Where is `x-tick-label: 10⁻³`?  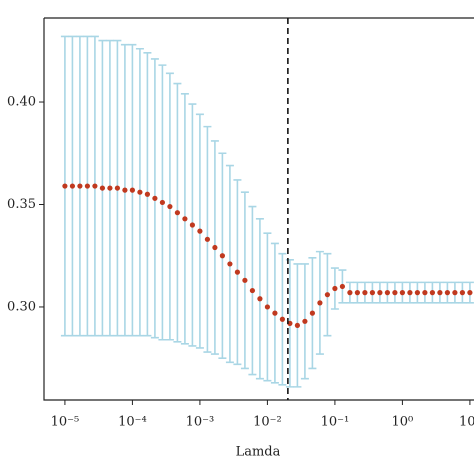 x-tick-label: 10⁻³ is located at coordinates (200, 422).